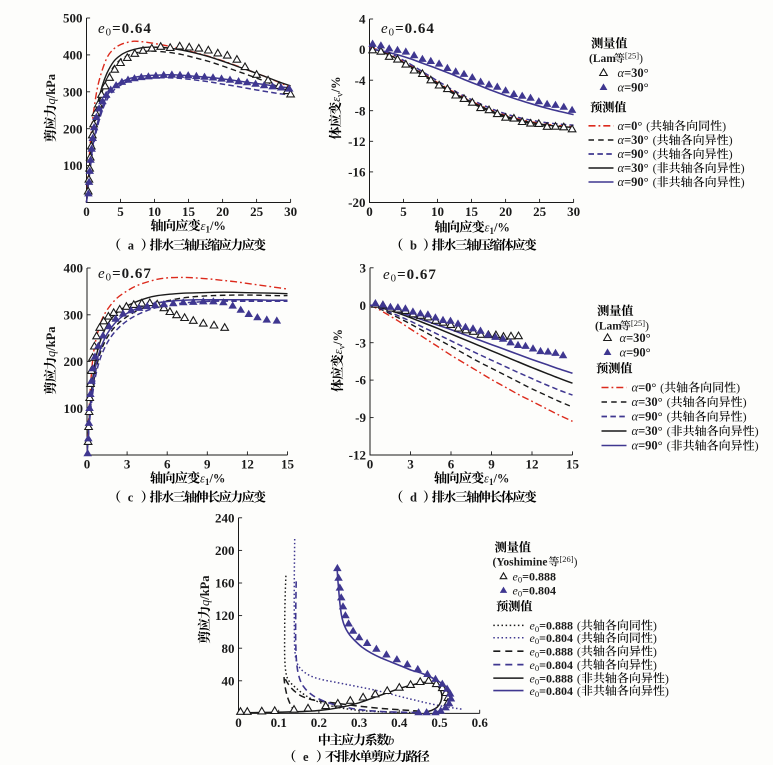 The height and width of the screenshot is (765, 773). I want to click on svg-text: e0=0.64, so click(408, 30).